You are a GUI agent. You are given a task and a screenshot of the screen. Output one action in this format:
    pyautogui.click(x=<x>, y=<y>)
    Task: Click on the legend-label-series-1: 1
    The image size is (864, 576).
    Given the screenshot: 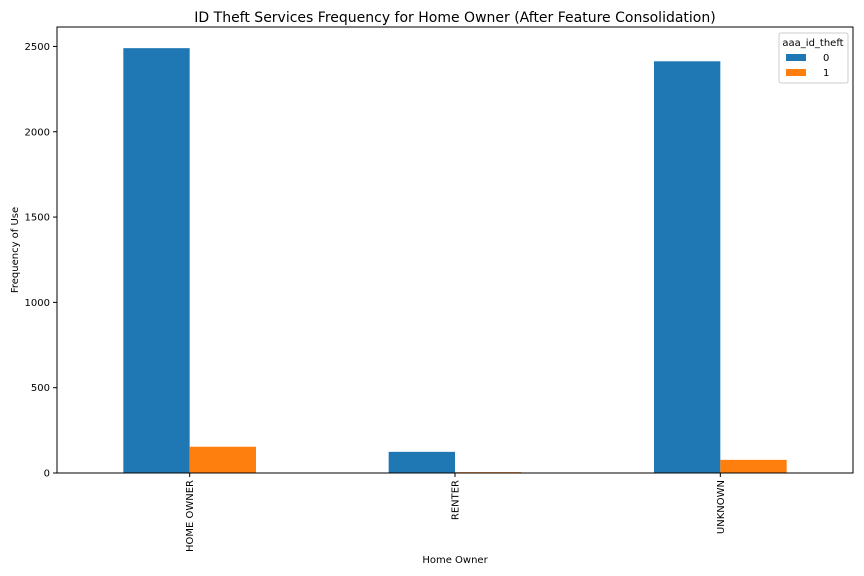 What is the action you would take?
    pyautogui.click(x=826, y=73)
    